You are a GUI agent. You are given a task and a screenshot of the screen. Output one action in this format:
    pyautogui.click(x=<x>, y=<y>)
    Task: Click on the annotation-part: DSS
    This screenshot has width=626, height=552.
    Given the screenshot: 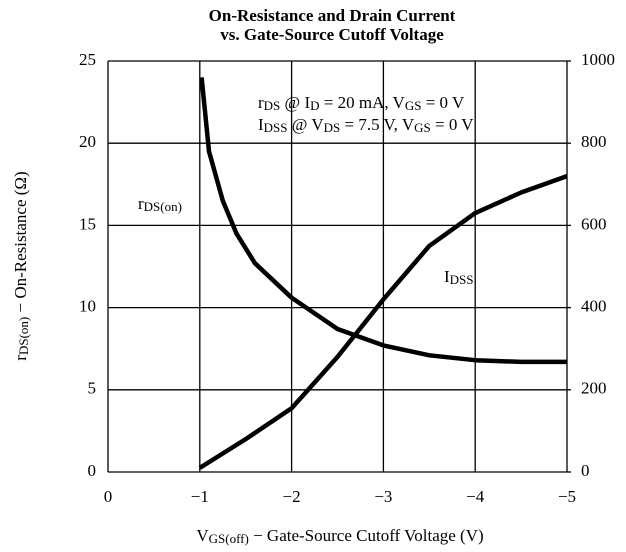 What is the action you would take?
    pyautogui.click(x=276, y=127)
    